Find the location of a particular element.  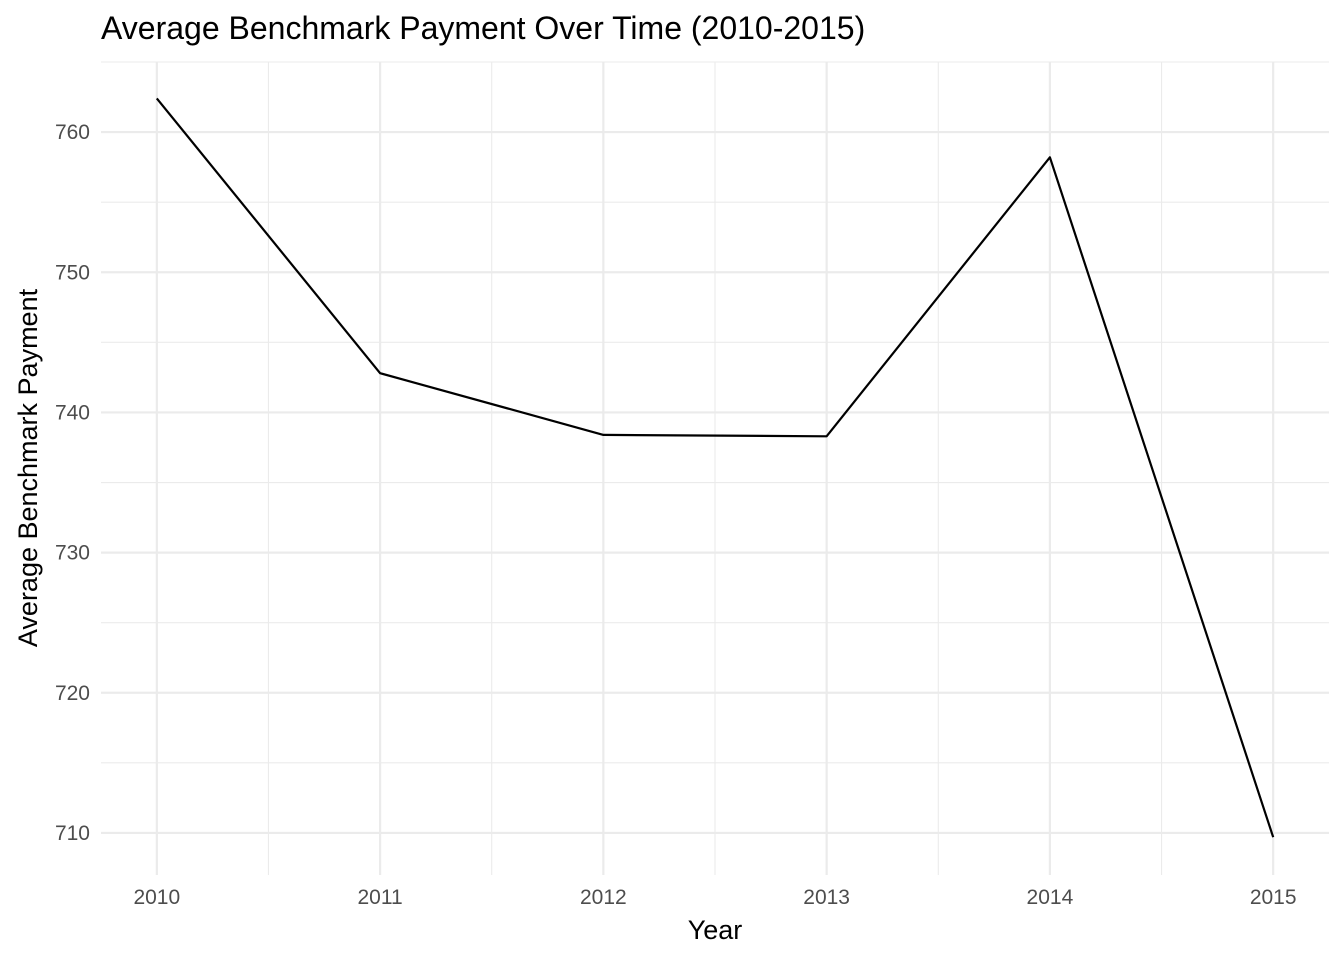

y-tick-label: 720 is located at coordinates (72, 693).